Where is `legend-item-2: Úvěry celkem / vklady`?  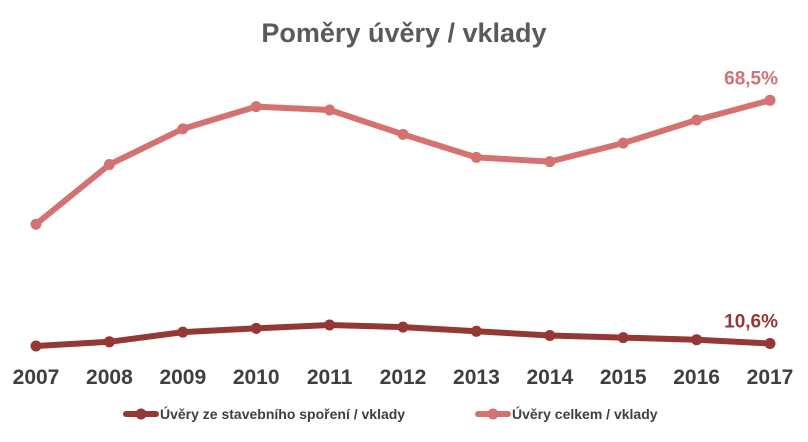 legend-item-2: Úvěry celkem / vklady is located at coordinates (566, 413).